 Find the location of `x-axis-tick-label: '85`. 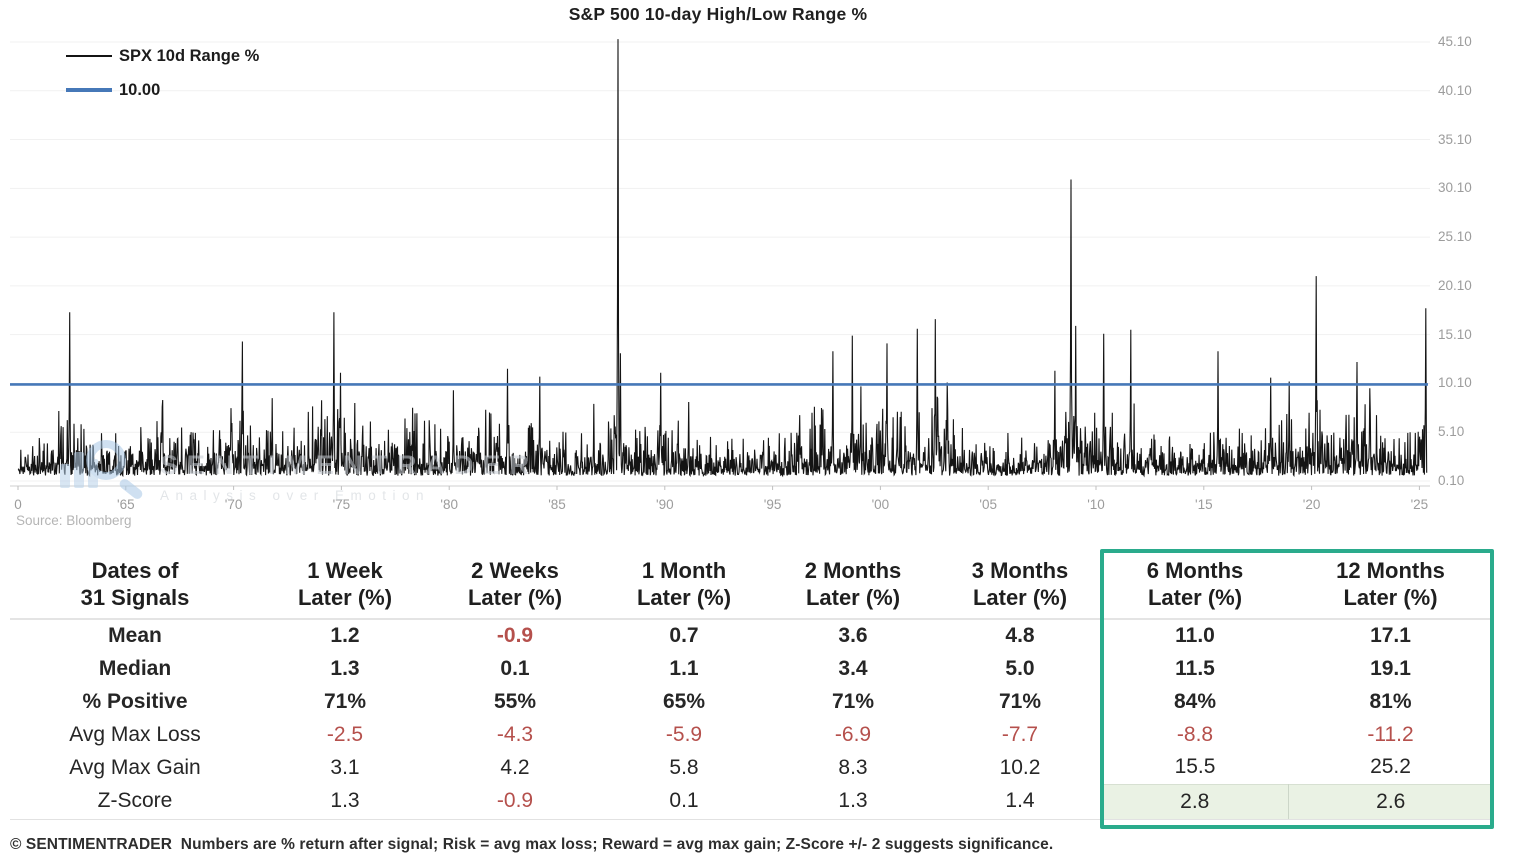

x-axis-tick-label: '85 is located at coordinates (557, 504).